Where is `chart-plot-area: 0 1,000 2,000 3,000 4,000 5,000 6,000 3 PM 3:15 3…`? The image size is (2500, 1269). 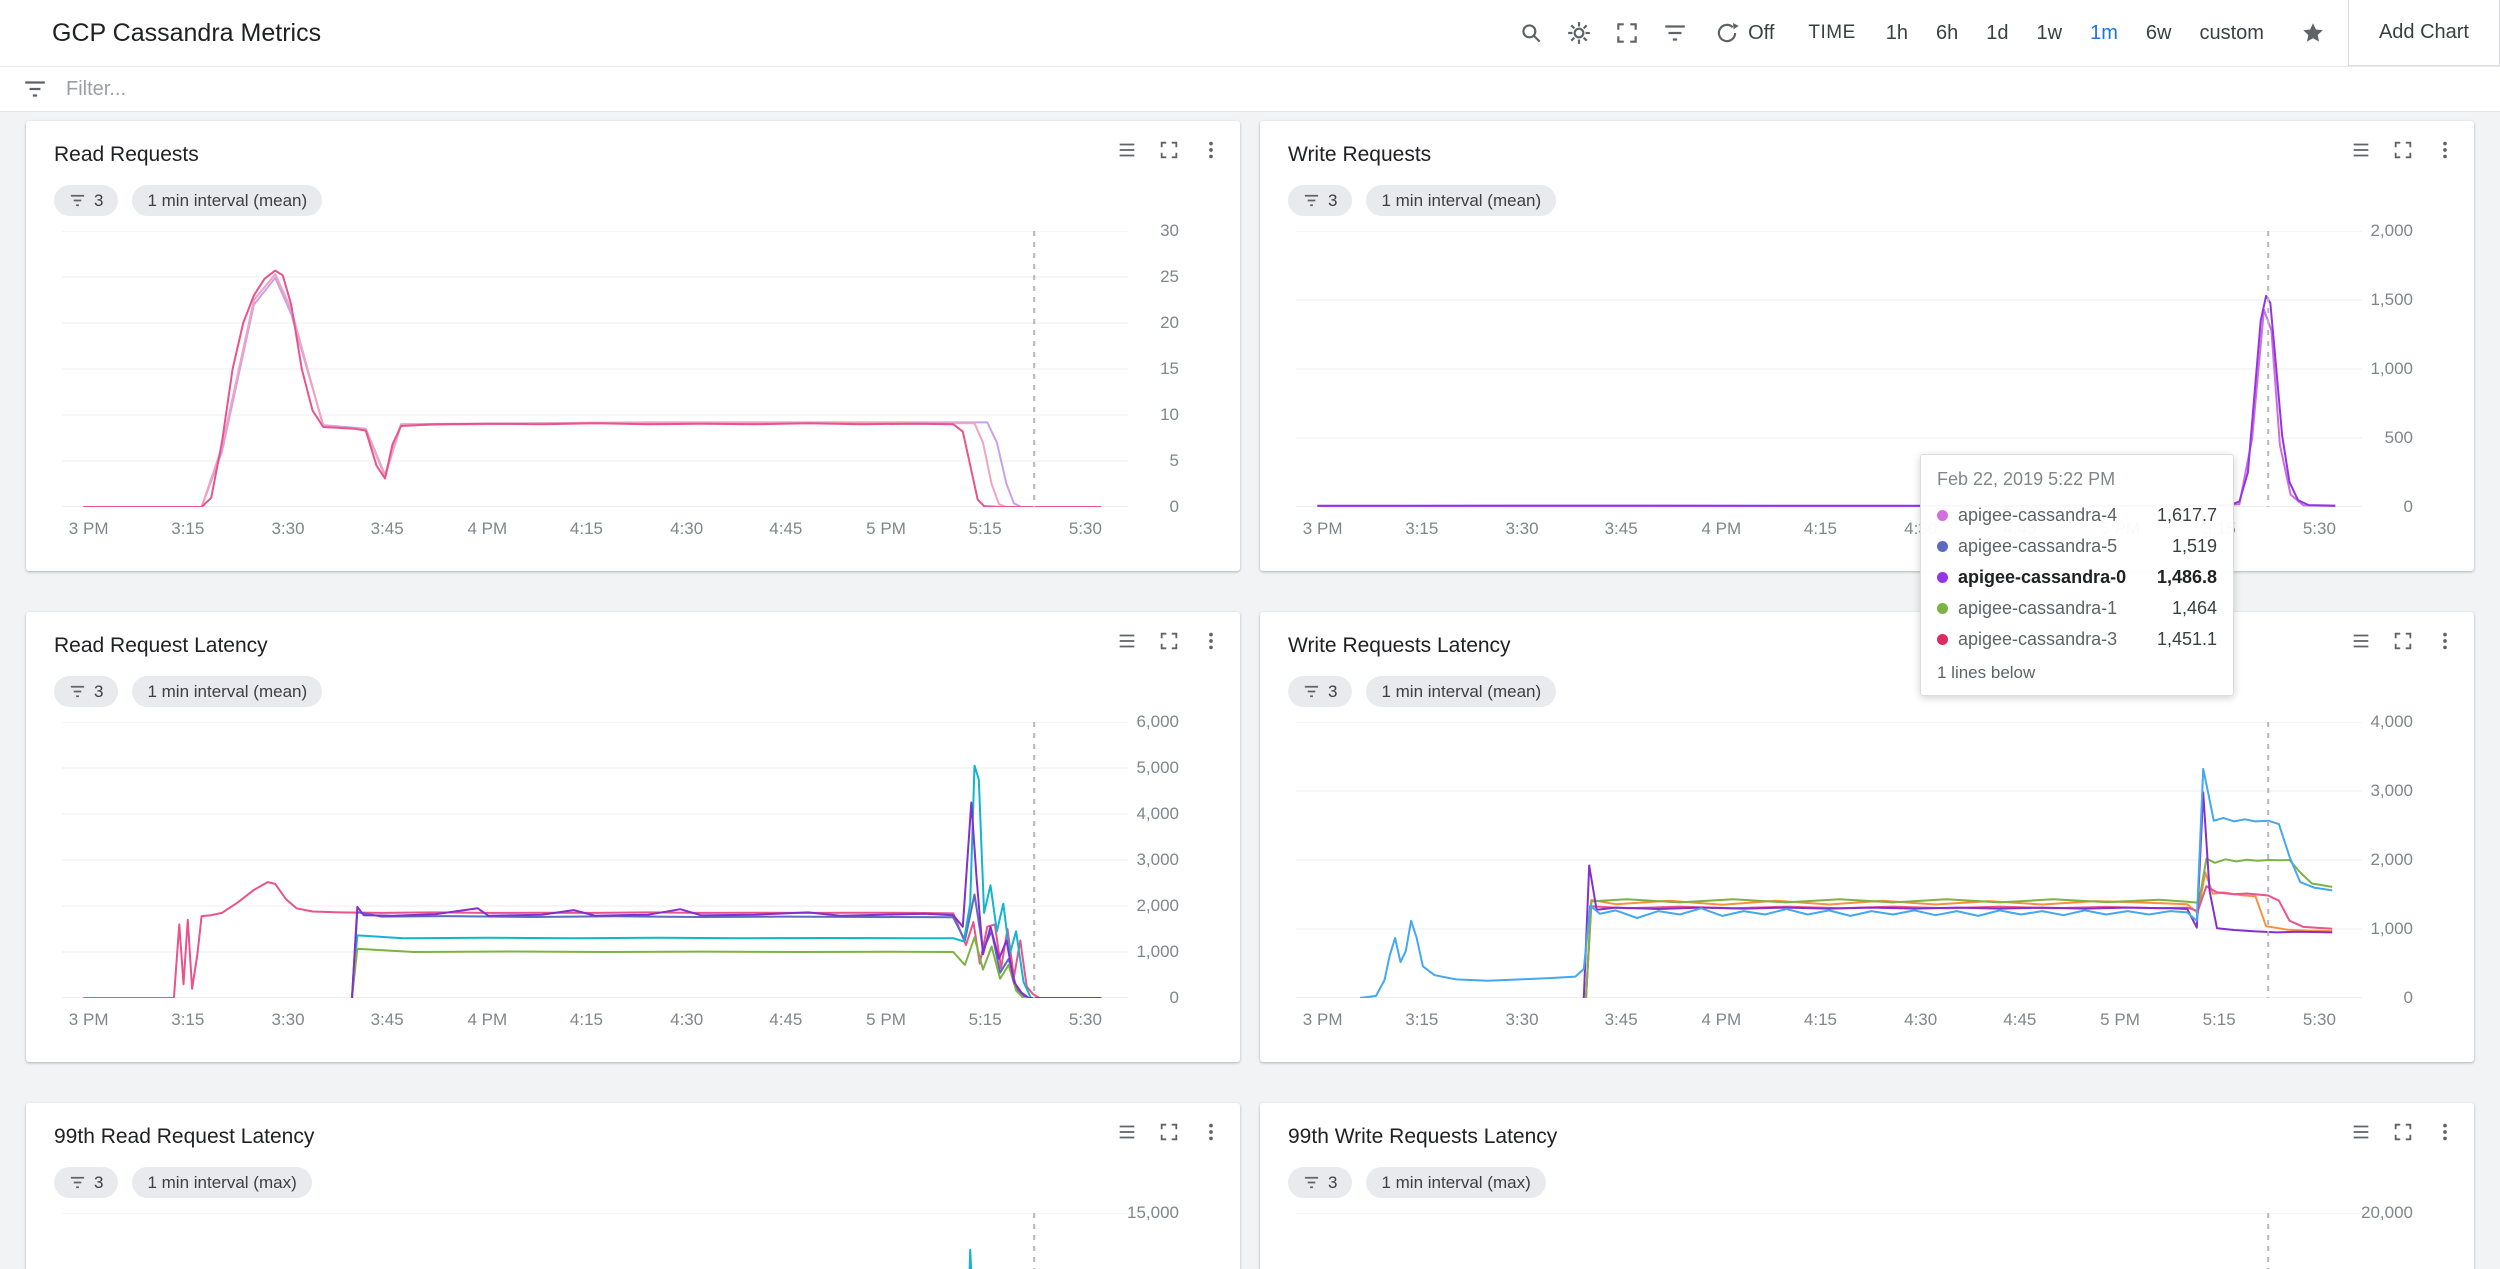 chart-plot-area: 0 1,000 2,000 3,000 4,000 5,000 6,000 3 PM 3:15 3… is located at coordinates (645, 870).